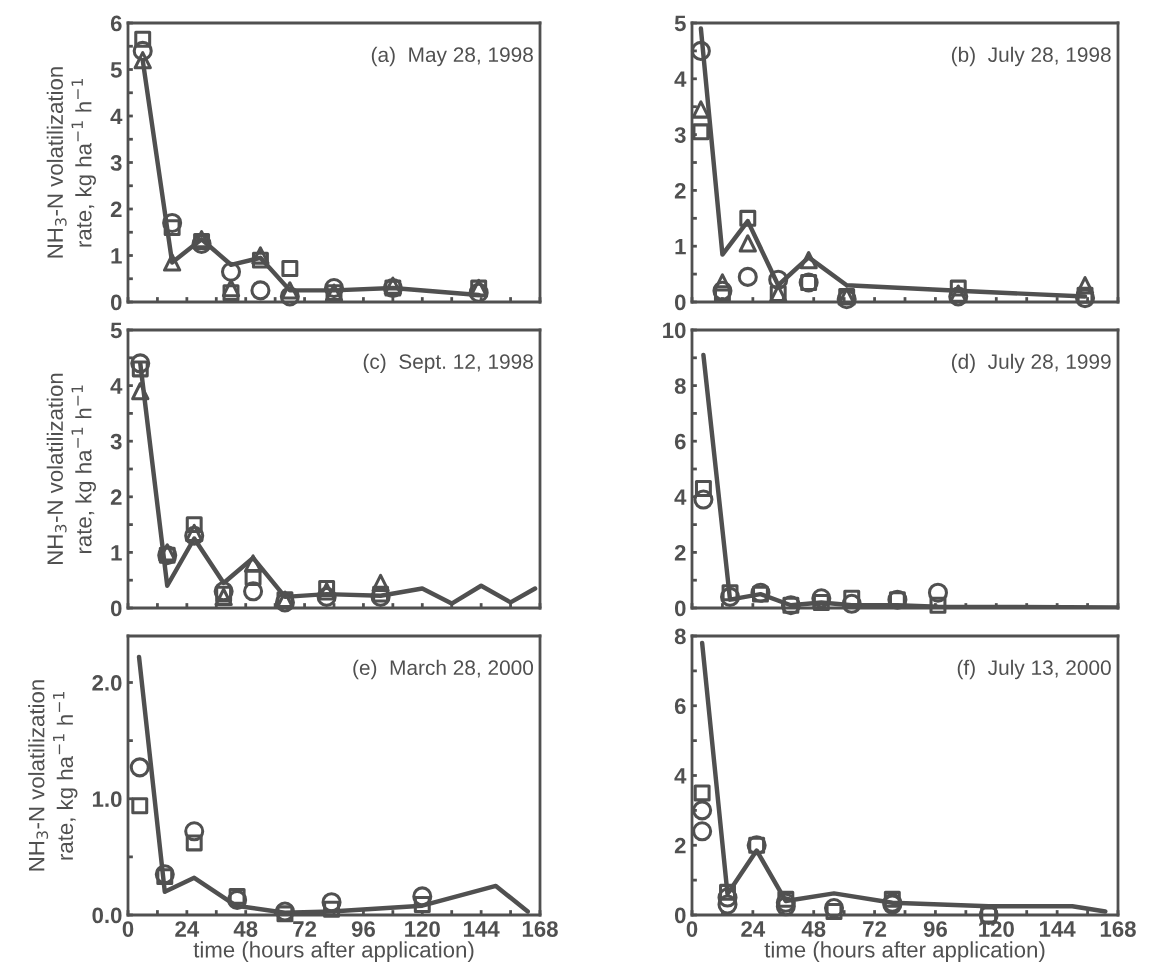 The image size is (1150, 966). I want to click on annotation: (b) July 28, 1998, so click(1031, 56).